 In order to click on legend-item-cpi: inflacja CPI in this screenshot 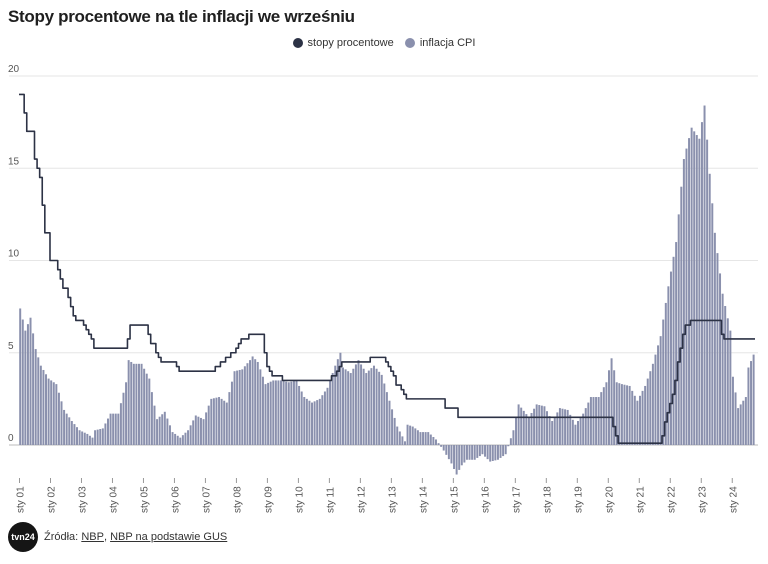, I will do `click(439, 43)`.